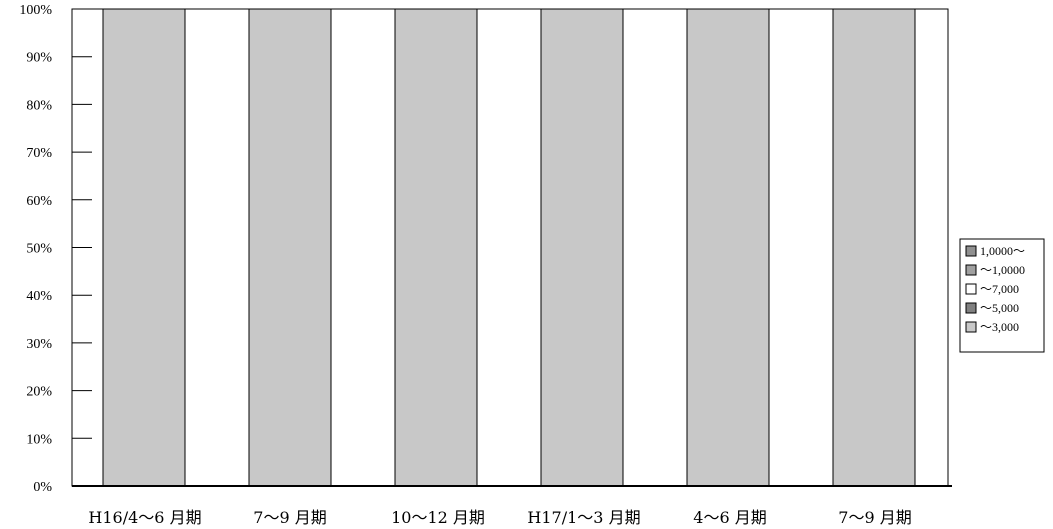 This screenshot has width=1053, height=529. What do you see at coordinates (42, 487) in the screenshot?
I see `y-tick-label: 0%` at bounding box center [42, 487].